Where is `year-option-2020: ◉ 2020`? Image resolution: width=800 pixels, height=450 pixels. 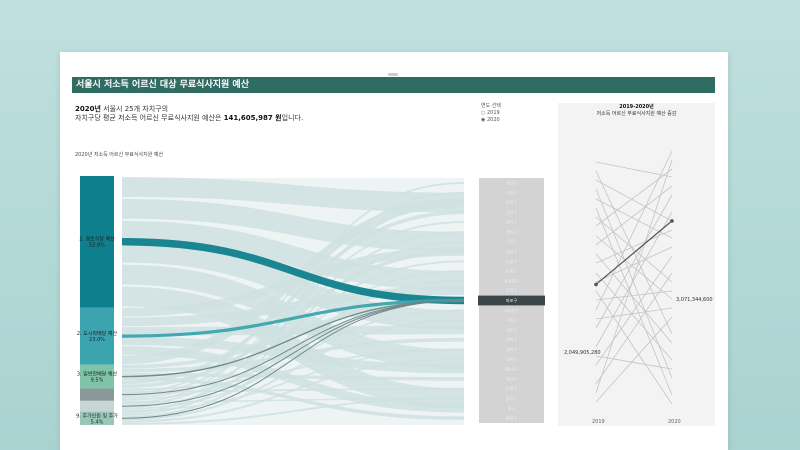 year-option-2020: ◉ 2020 is located at coordinates (490, 120).